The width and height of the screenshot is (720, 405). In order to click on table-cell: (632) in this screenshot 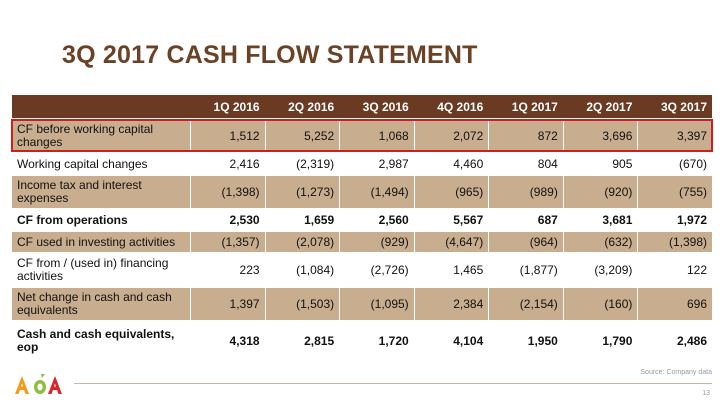, I will do `click(600, 242)`.